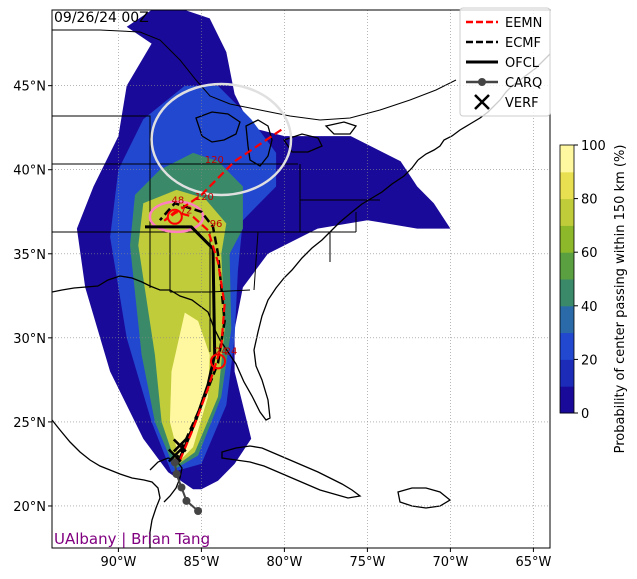 Image resolution: width=637 pixels, height=579 pixels. What do you see at coordinates (186, 210) in the screenshot?
I see `forecast-hour-label: 72` at bounding box center [186, 210].